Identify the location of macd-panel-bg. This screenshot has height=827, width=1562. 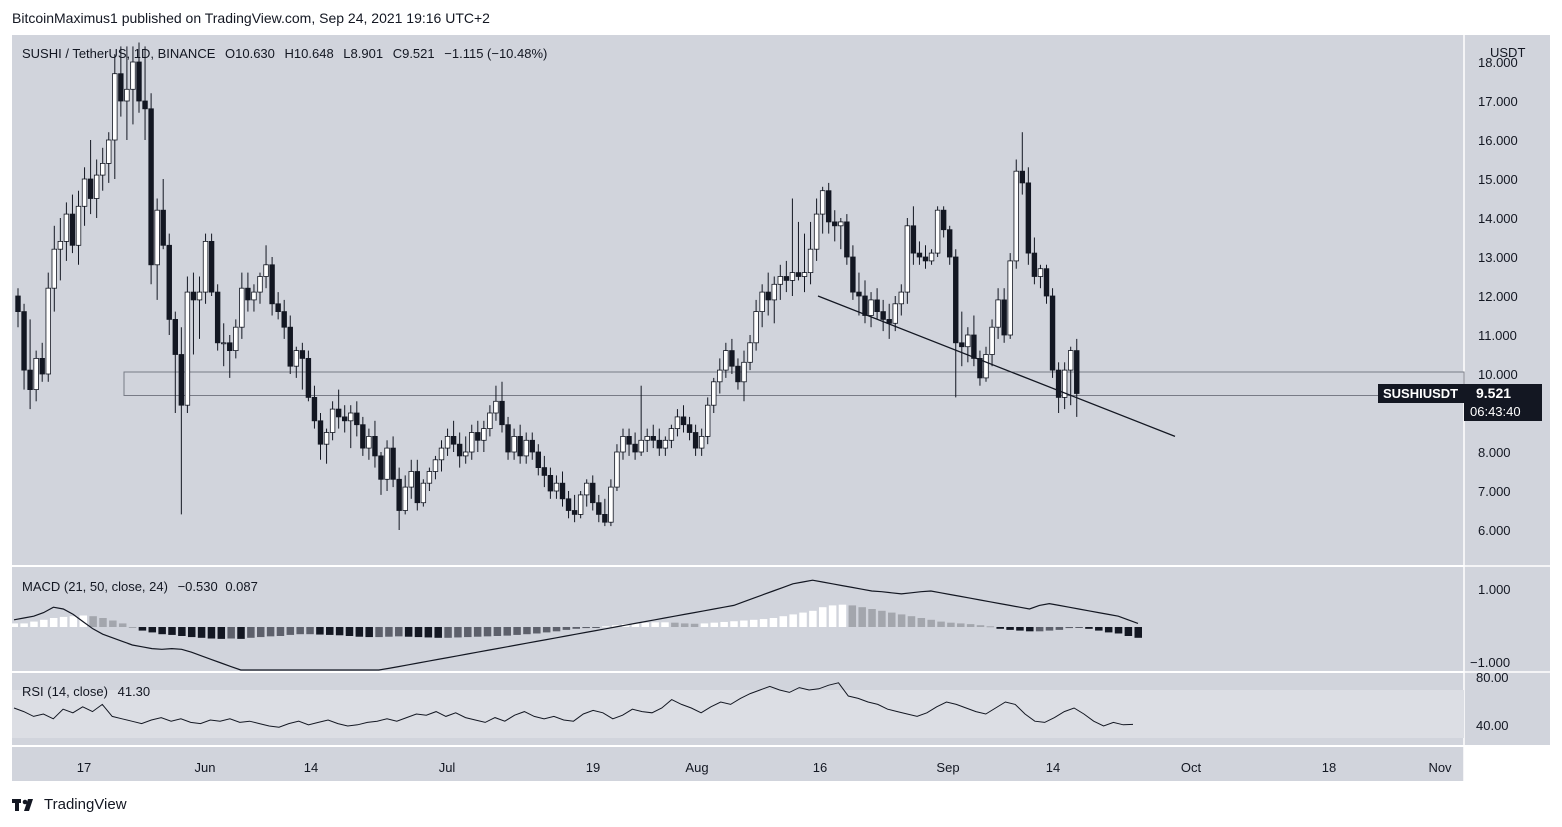
(738, 619).